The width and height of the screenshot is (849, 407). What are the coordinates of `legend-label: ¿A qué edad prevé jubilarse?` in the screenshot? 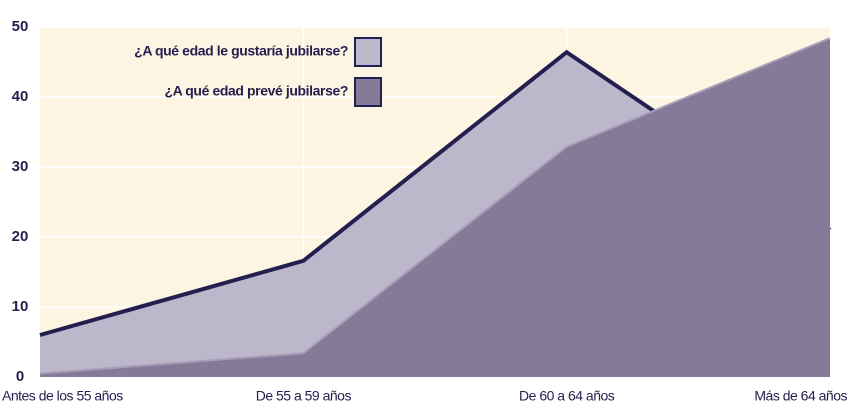 It's located at (256, 91).